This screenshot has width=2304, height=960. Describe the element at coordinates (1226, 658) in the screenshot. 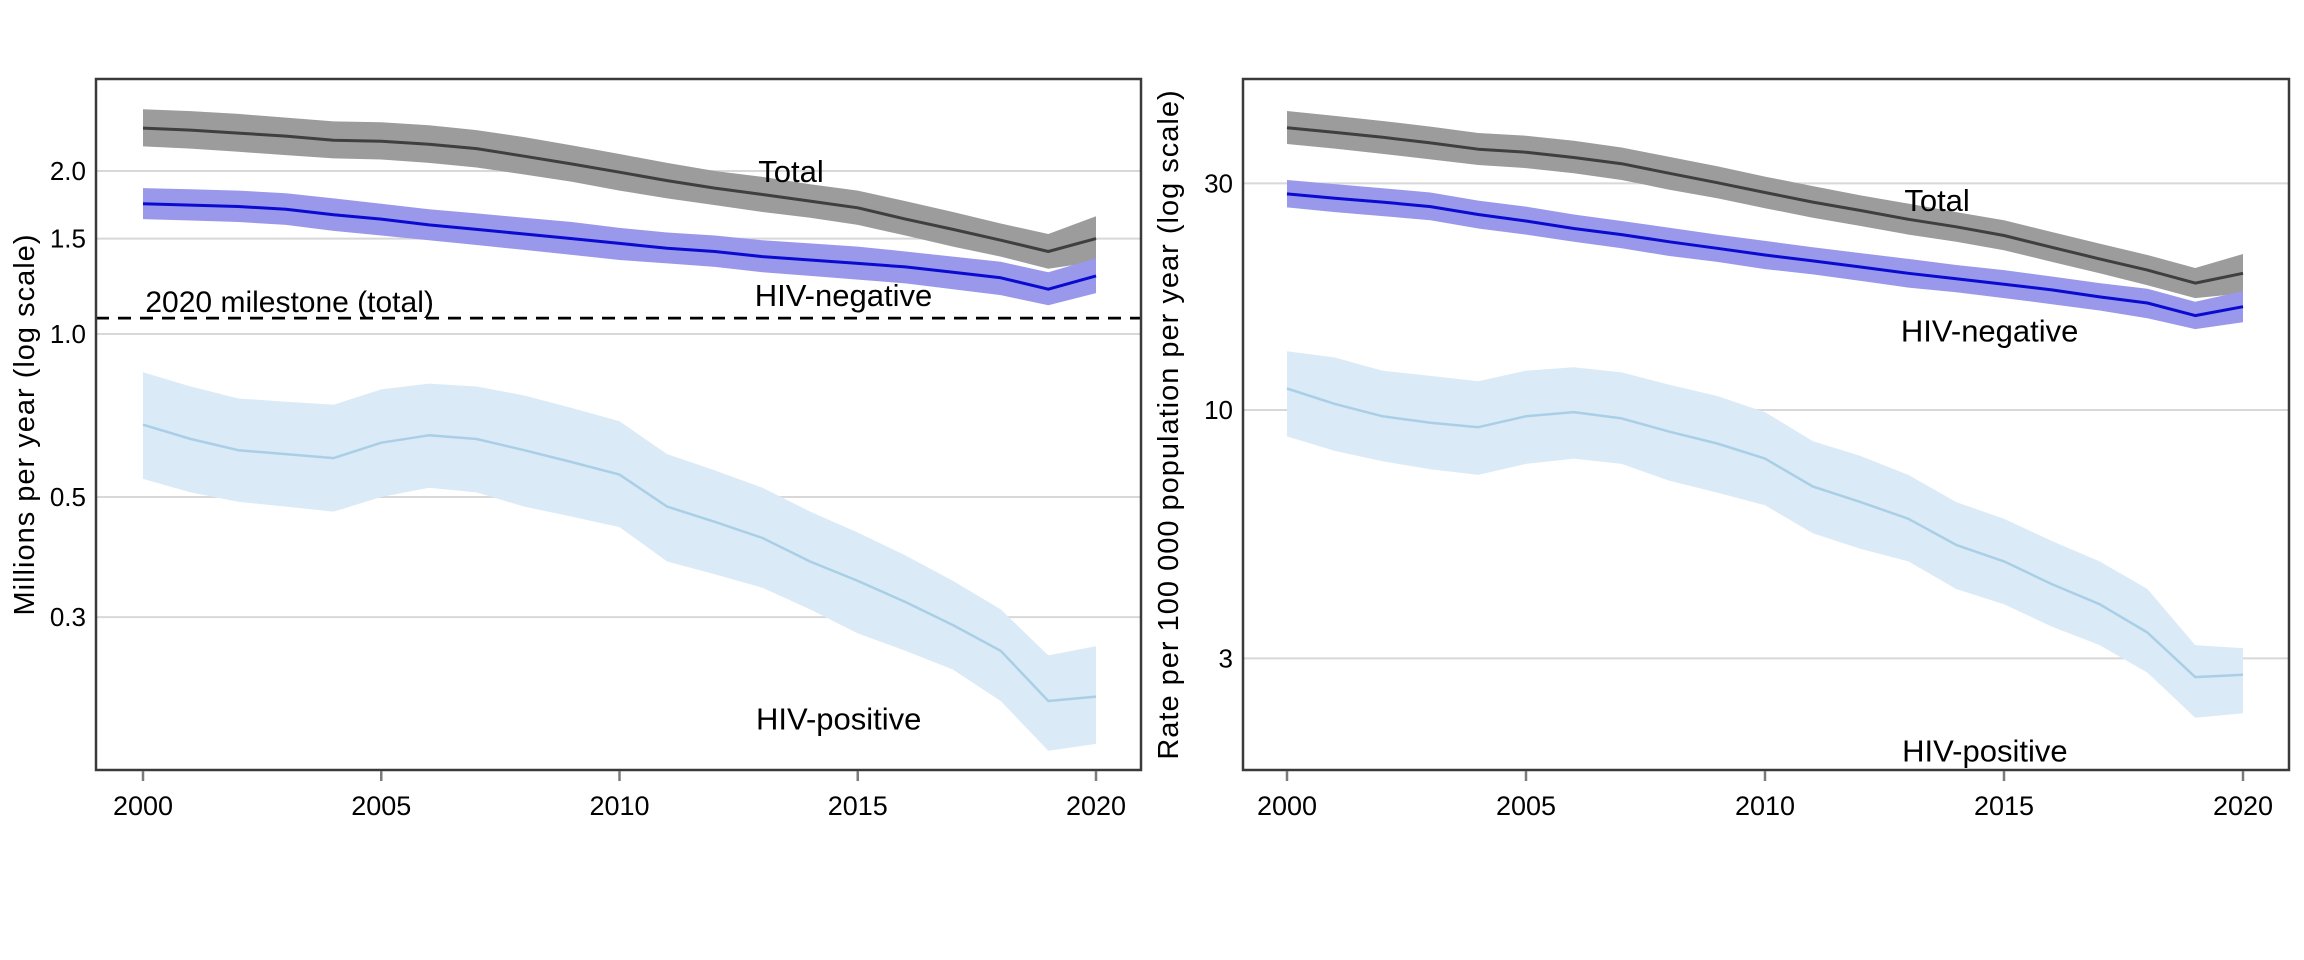

I see `y-tick-label: 3` at that location.